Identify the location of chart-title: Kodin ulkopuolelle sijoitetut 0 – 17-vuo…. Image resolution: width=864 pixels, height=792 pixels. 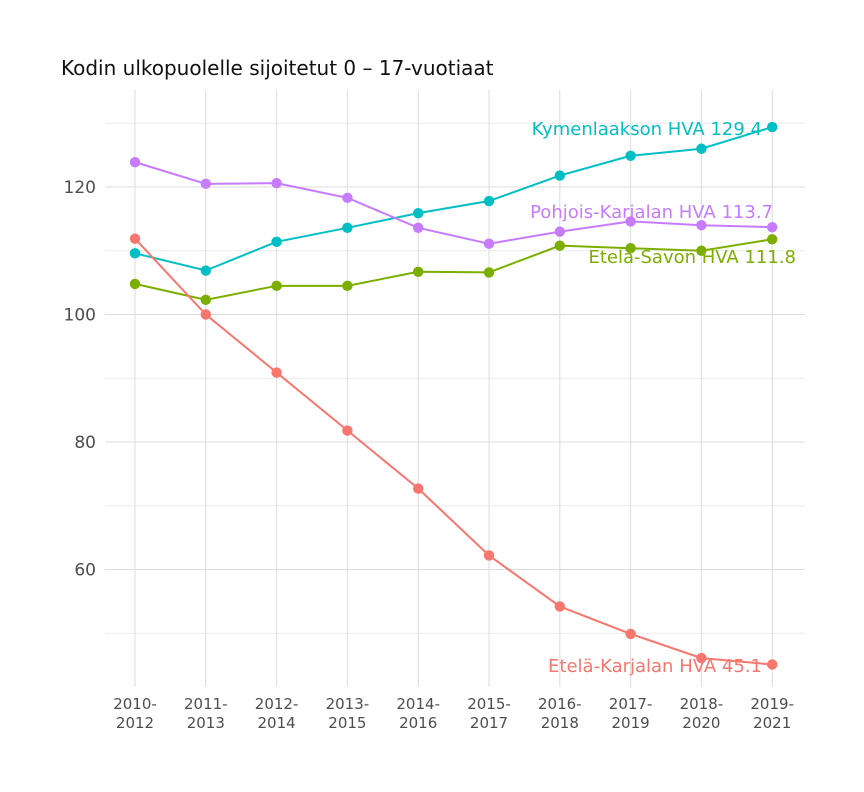
(277, 68).